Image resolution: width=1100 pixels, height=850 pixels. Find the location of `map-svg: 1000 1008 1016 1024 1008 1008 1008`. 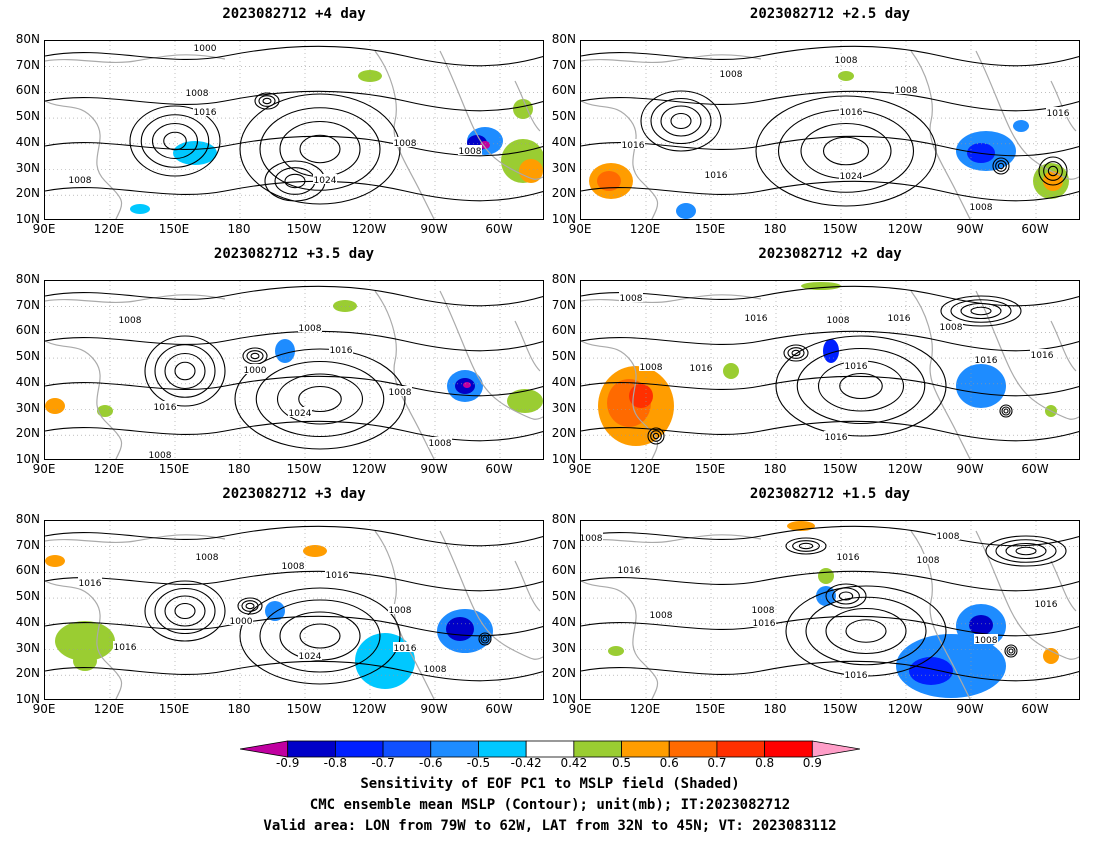

map-svg: 1000 1008 1016 1024 1008 1008 1008 is located at coordinates (294, 130).